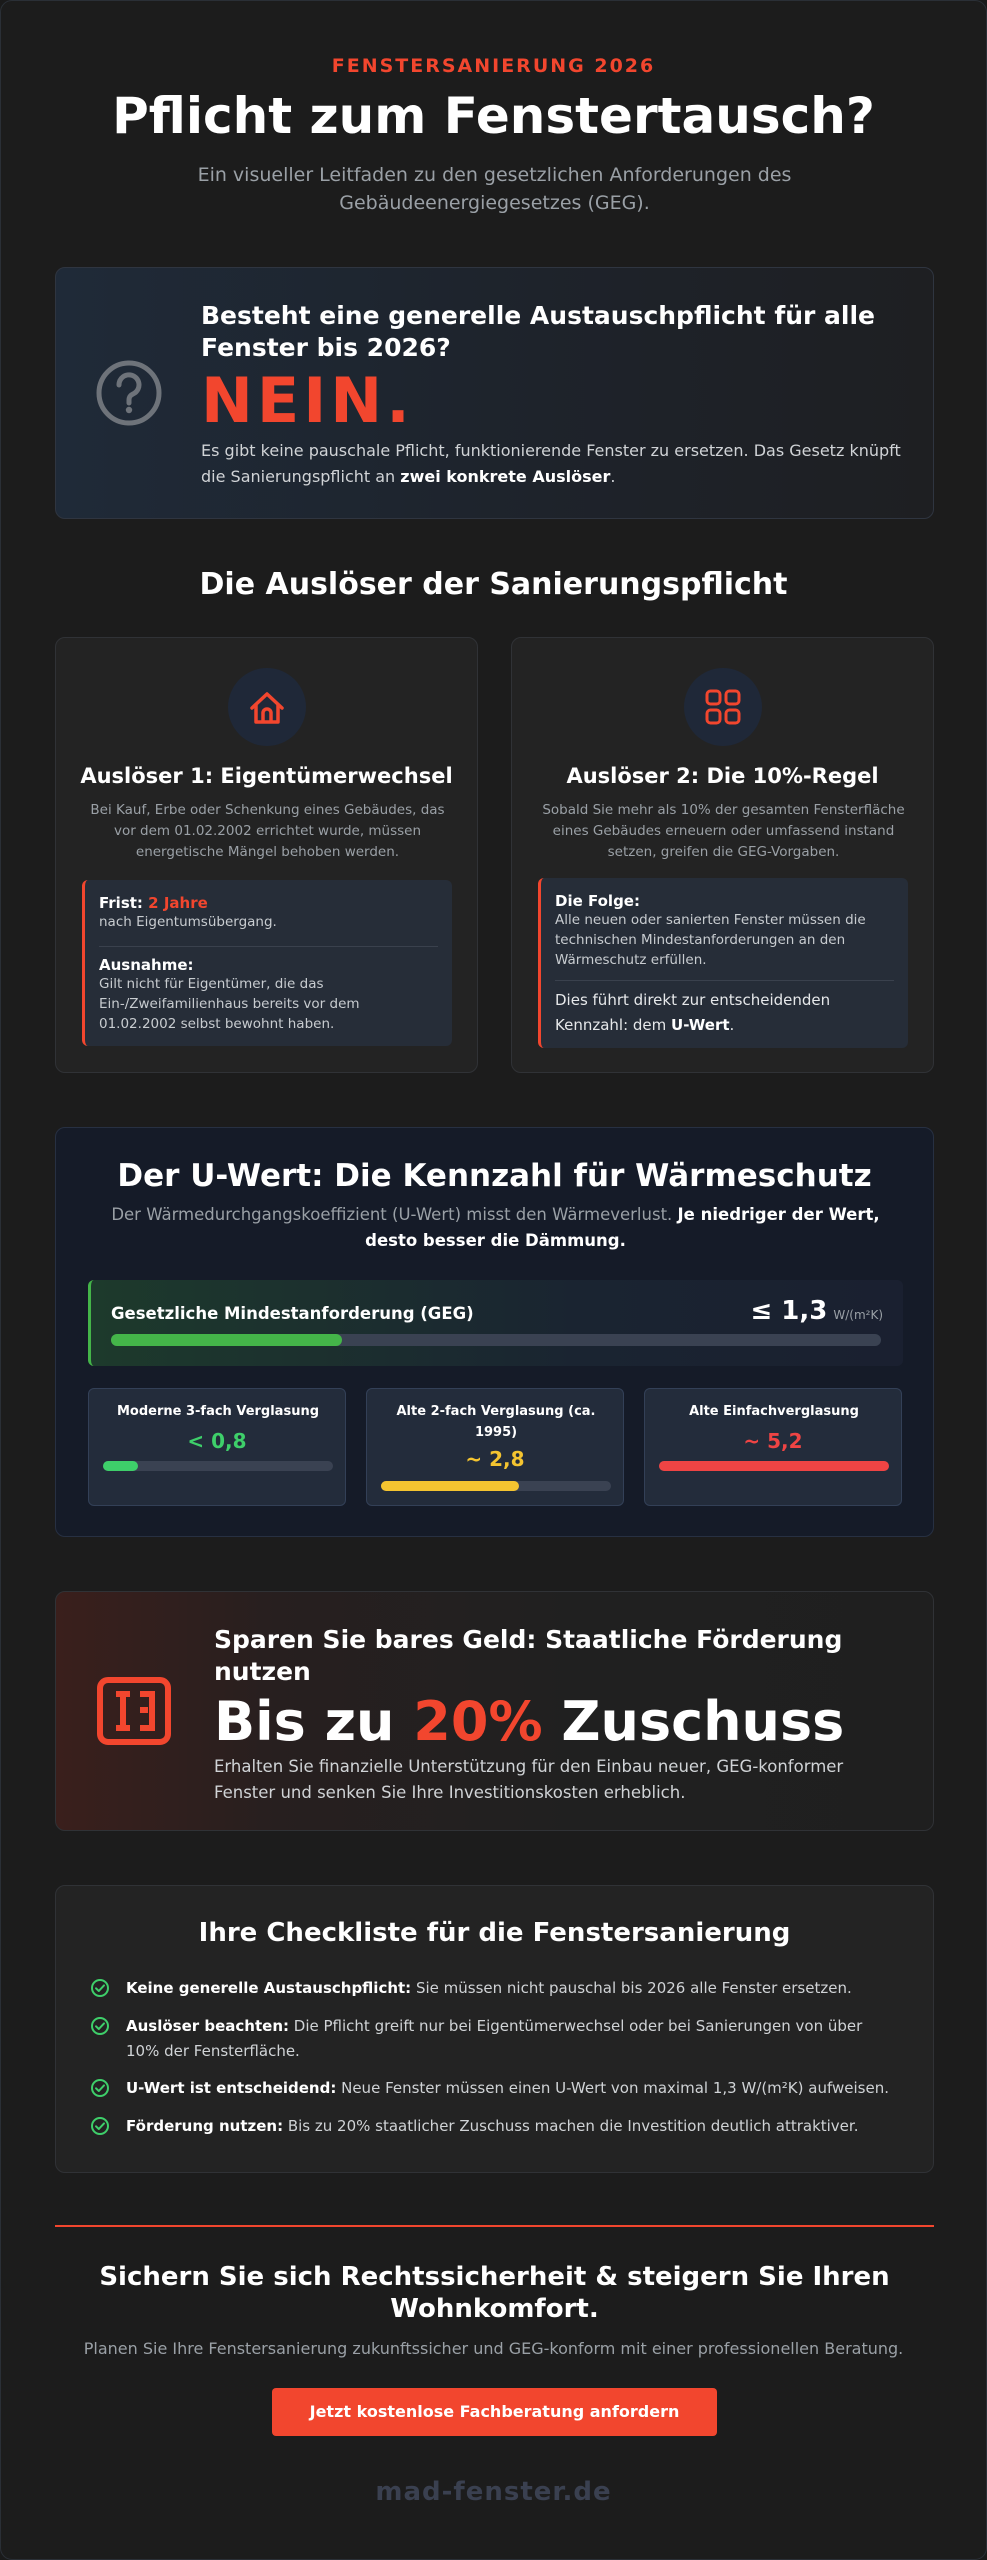 This screenshot has height=2560, width=987. I want to click on uwert-card-single: Alte Einfachverglasung ~ 5,2, so click(773, 1447).